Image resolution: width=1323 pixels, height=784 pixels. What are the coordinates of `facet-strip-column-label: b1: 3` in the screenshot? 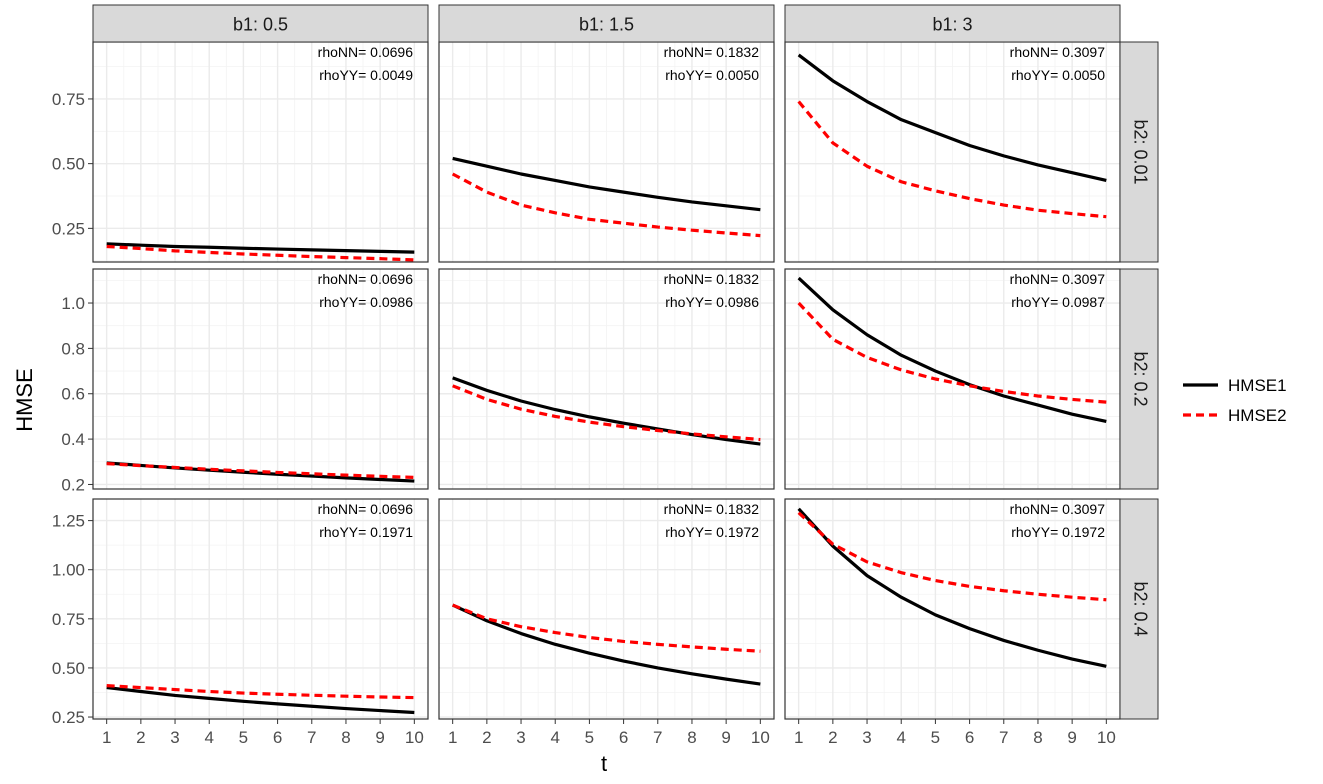 It's located at (952, 25).